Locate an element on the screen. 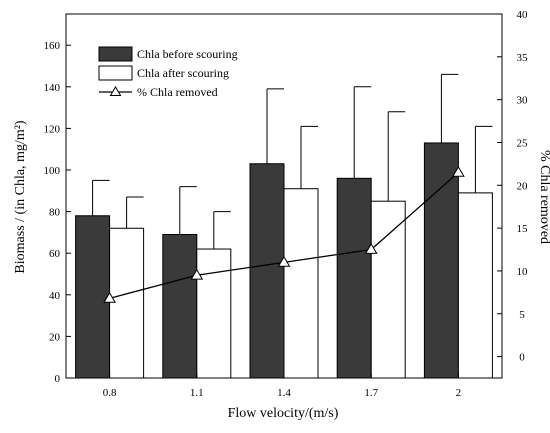 This screenshot has width=550, height=433. y-tick-label: 100 is located at coordinates (52, 171).